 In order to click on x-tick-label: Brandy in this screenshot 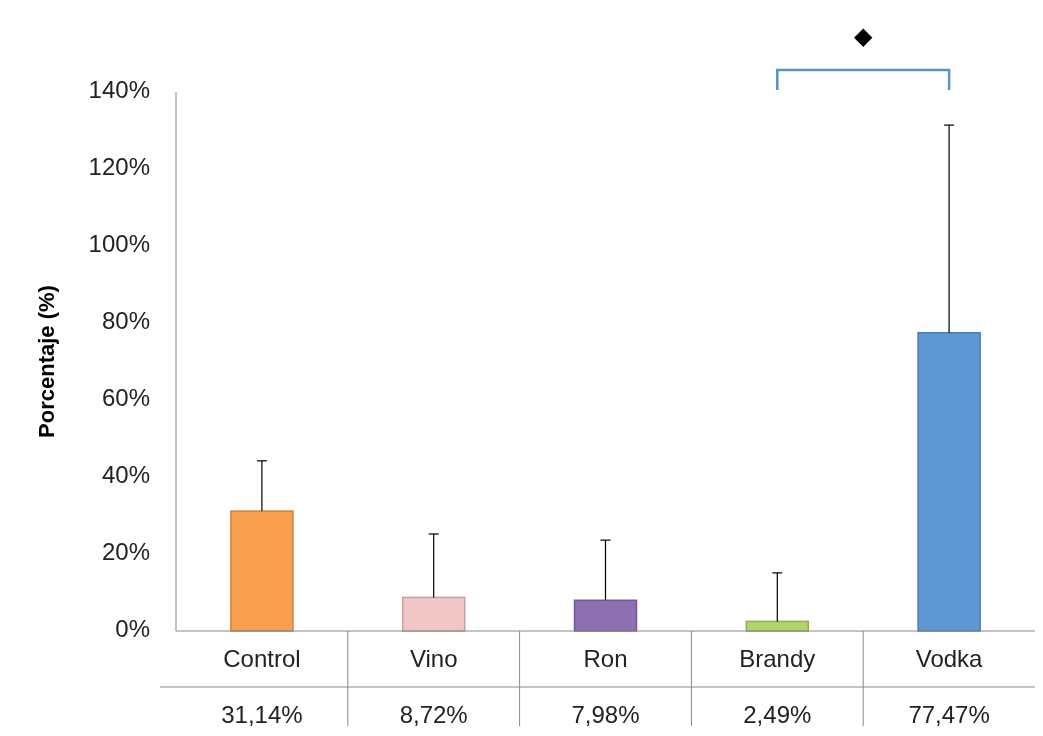, I will do `click(777, 659)`.